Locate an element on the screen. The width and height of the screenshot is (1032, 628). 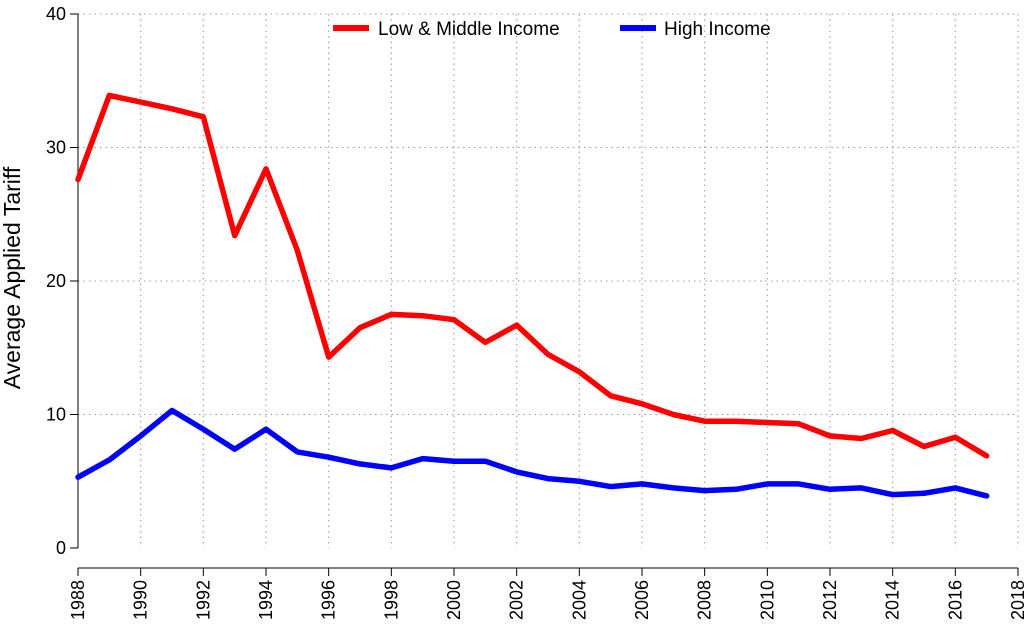
y-tick-label-0: 0 is located at coordinates (61, 548).